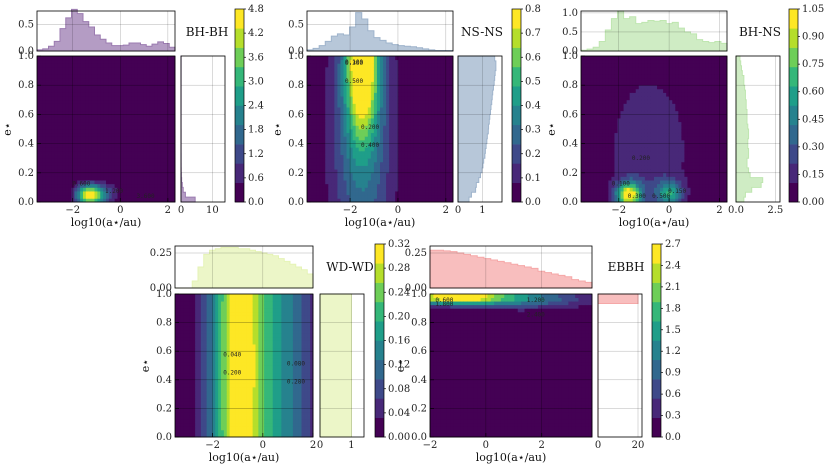 The image size is (831, 473). I want to click on colorbar-tick-label: 2.4, so click(256, 106).